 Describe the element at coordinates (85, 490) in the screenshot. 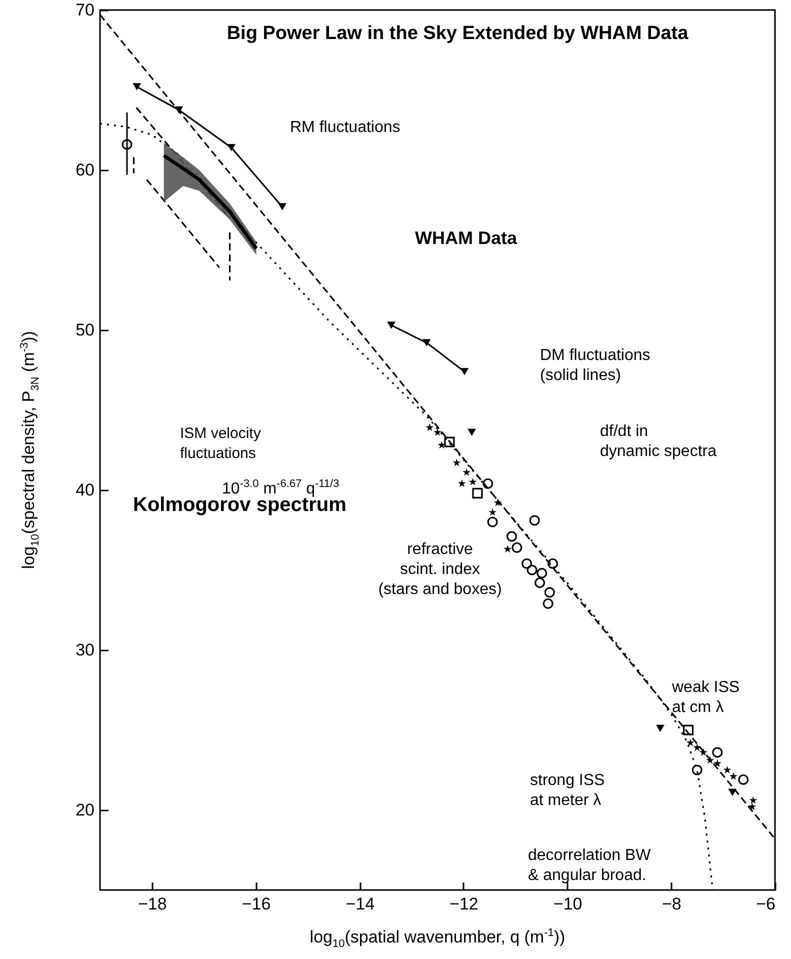

I see `y-tick-label: 40` at that location.